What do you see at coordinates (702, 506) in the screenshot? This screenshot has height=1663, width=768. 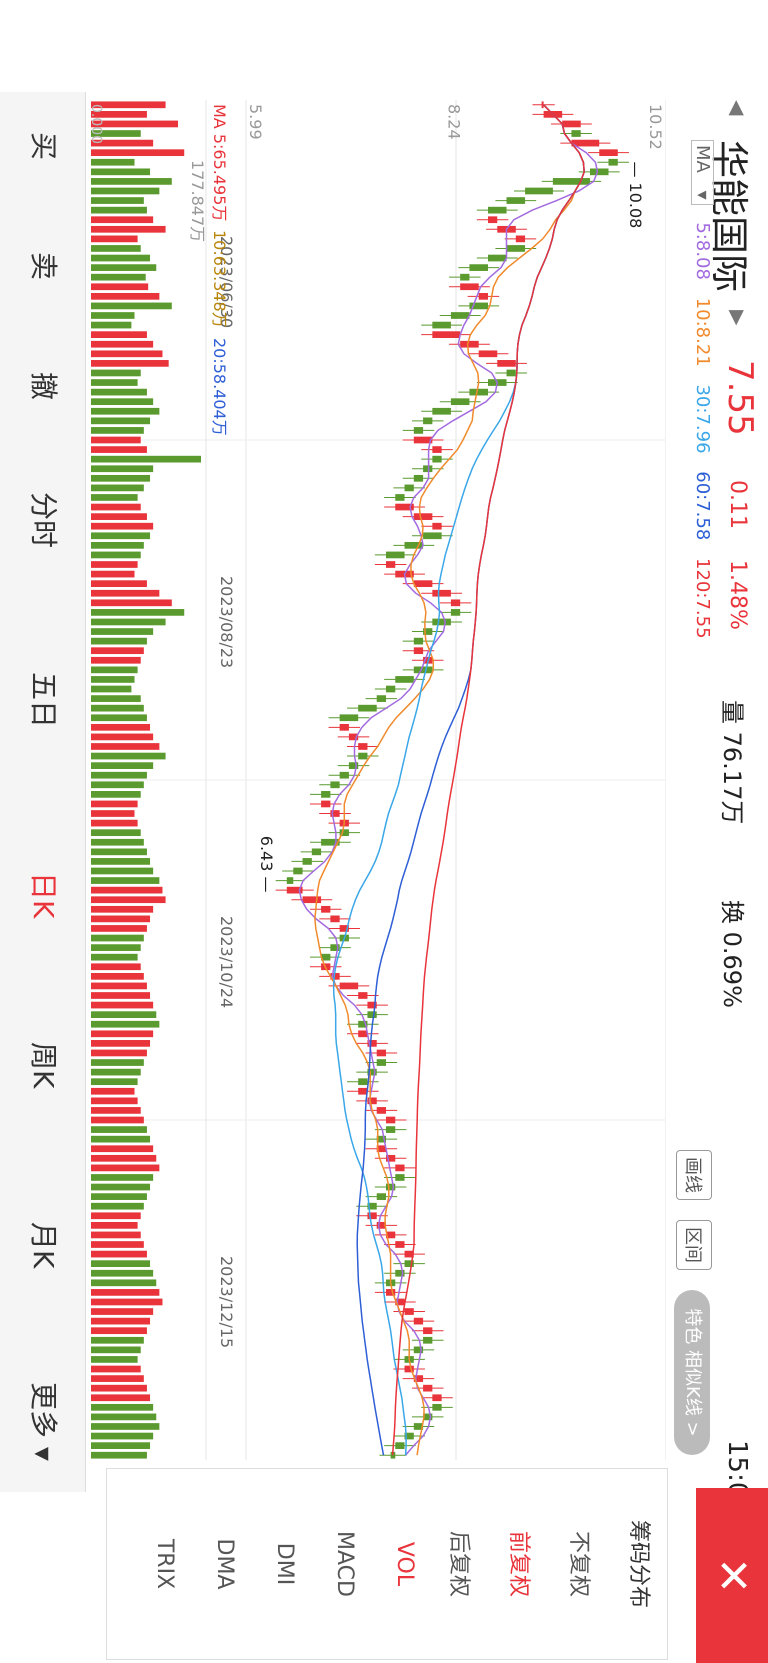 I see `ma60-value: 60:7.58` at bounding box center [702, 506].